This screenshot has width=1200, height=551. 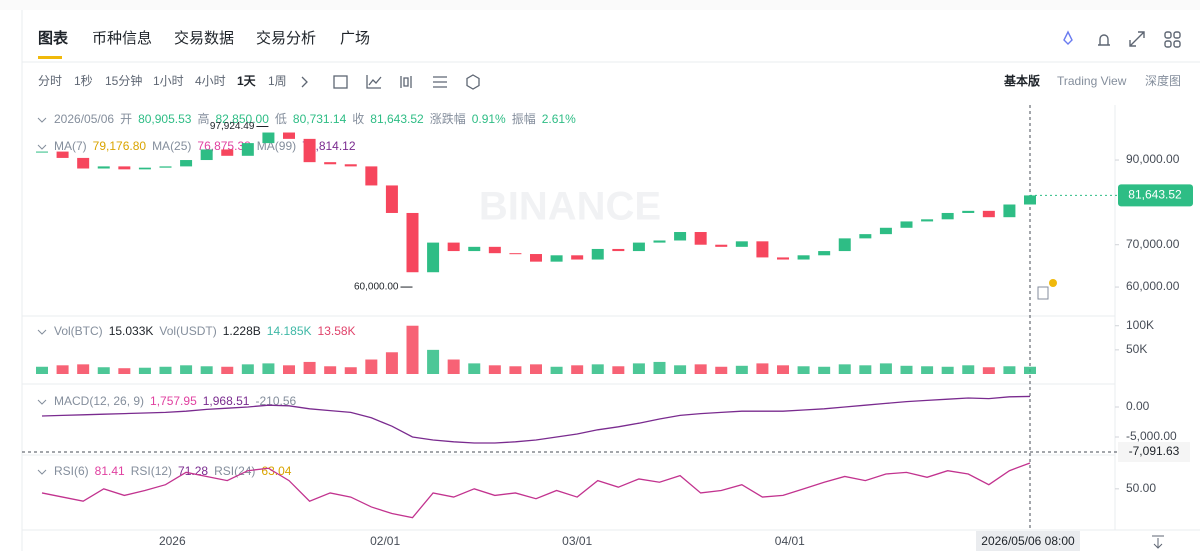 I want to click on note-icon, so click(x=1043, y=293).